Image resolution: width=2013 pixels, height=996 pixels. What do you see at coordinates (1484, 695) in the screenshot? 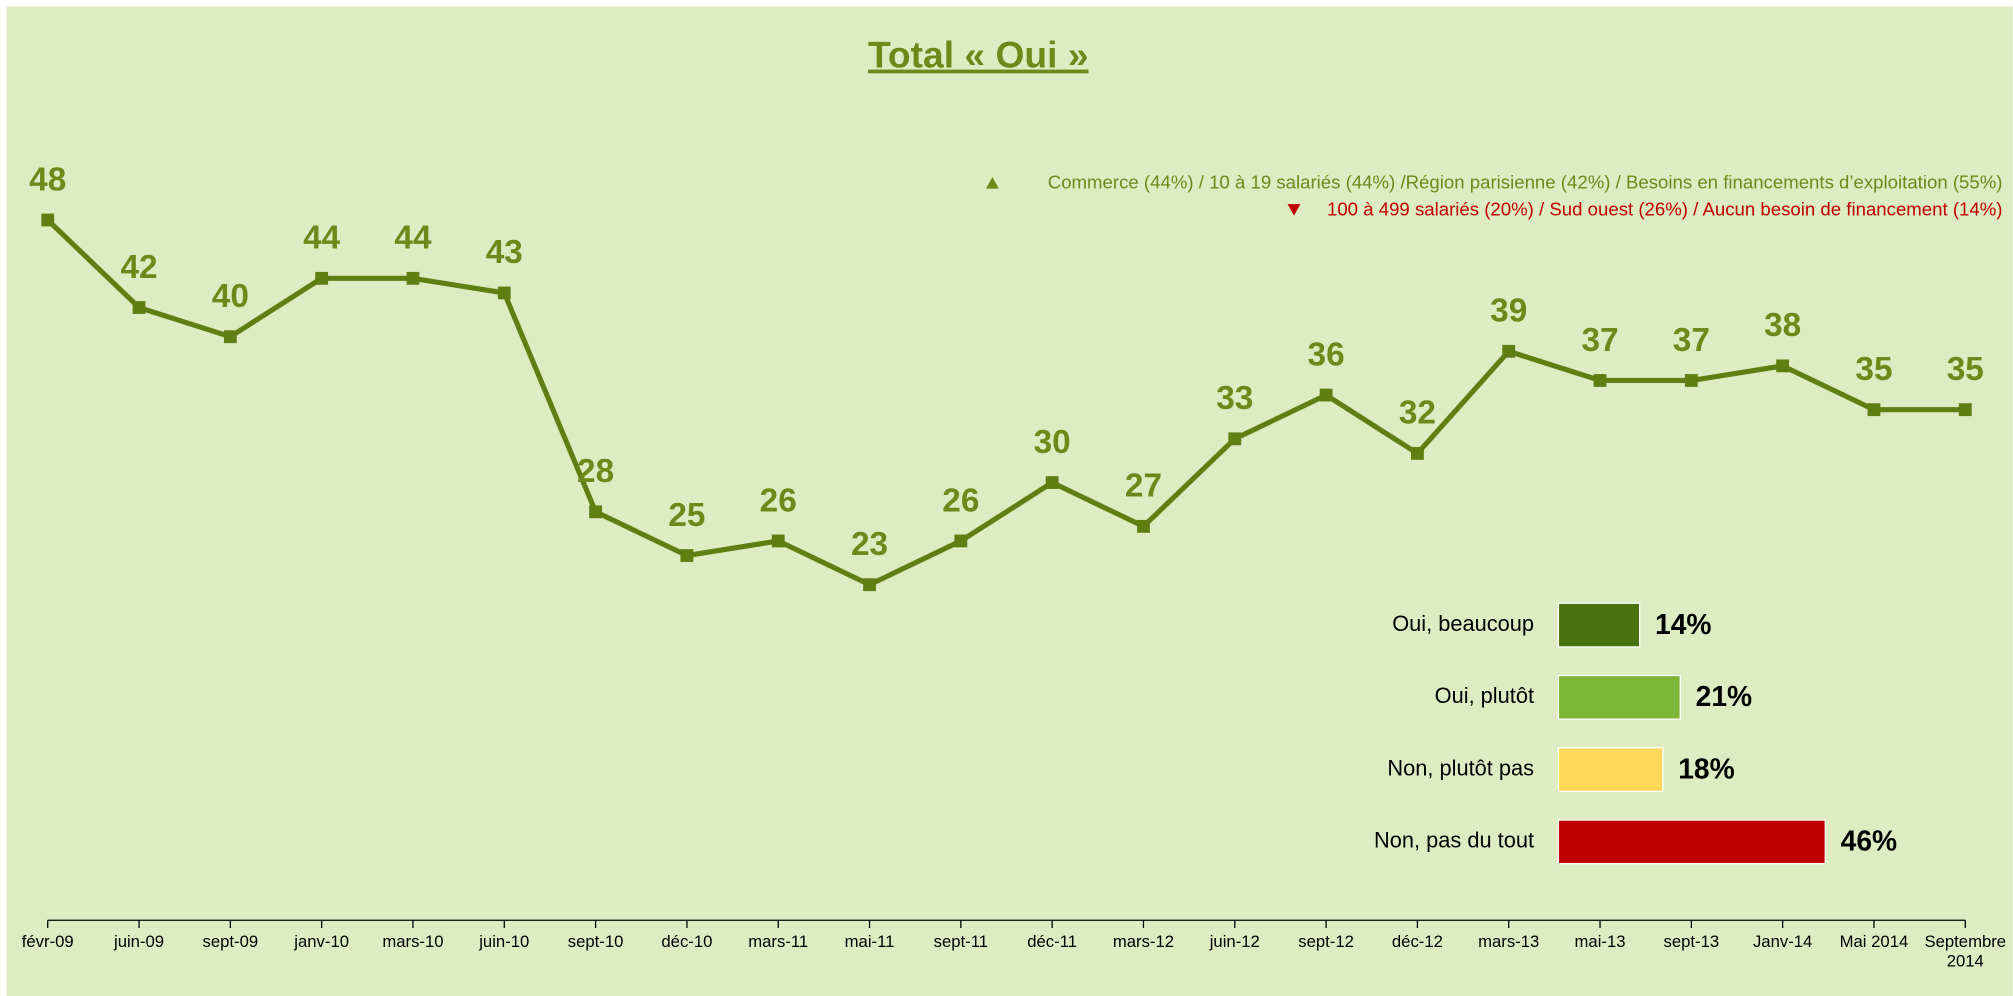
I see `y-tick-label: Oui, plutôt` at bounding box center [1484, 695].